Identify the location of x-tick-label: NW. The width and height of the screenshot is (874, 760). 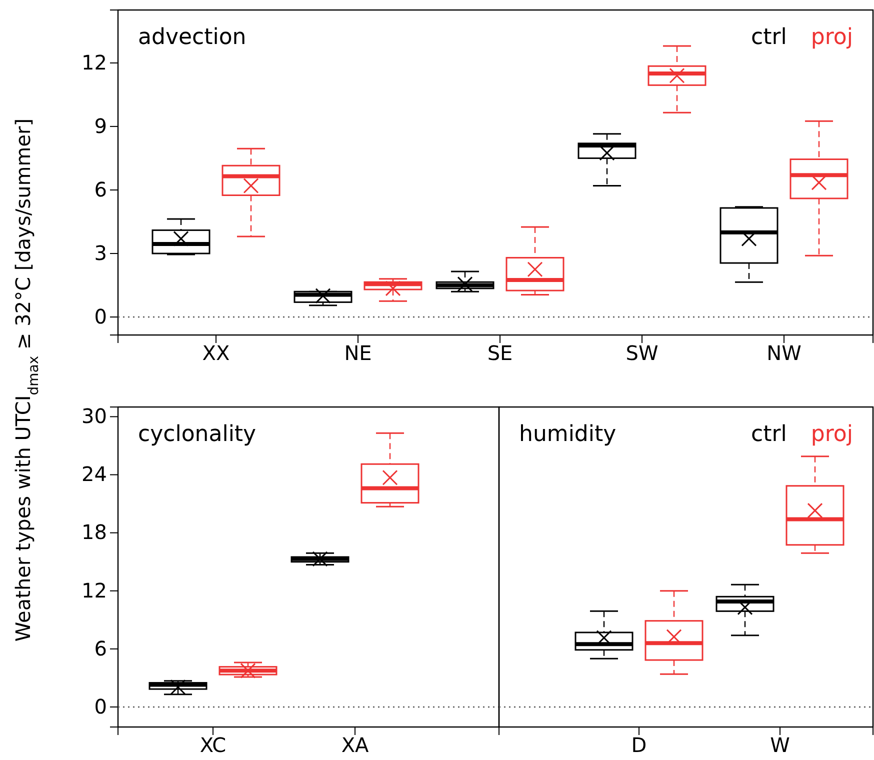
(784, 353).